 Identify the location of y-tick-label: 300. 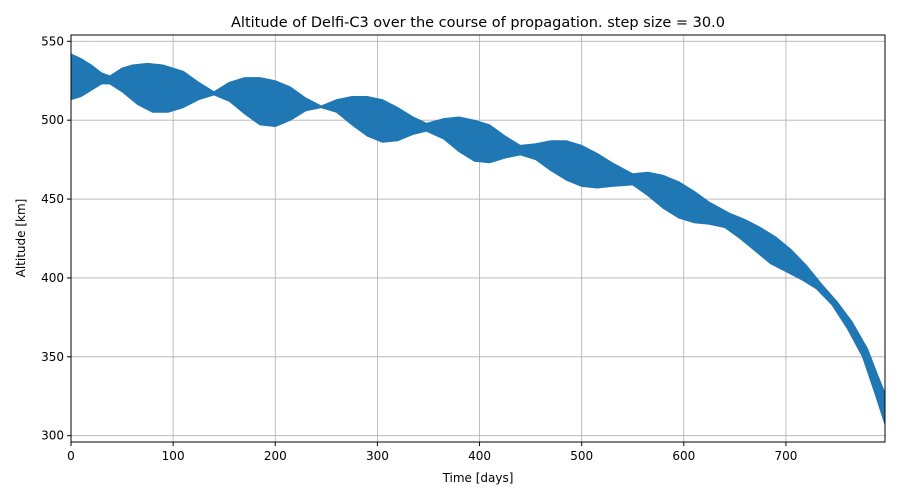
(52, 436).